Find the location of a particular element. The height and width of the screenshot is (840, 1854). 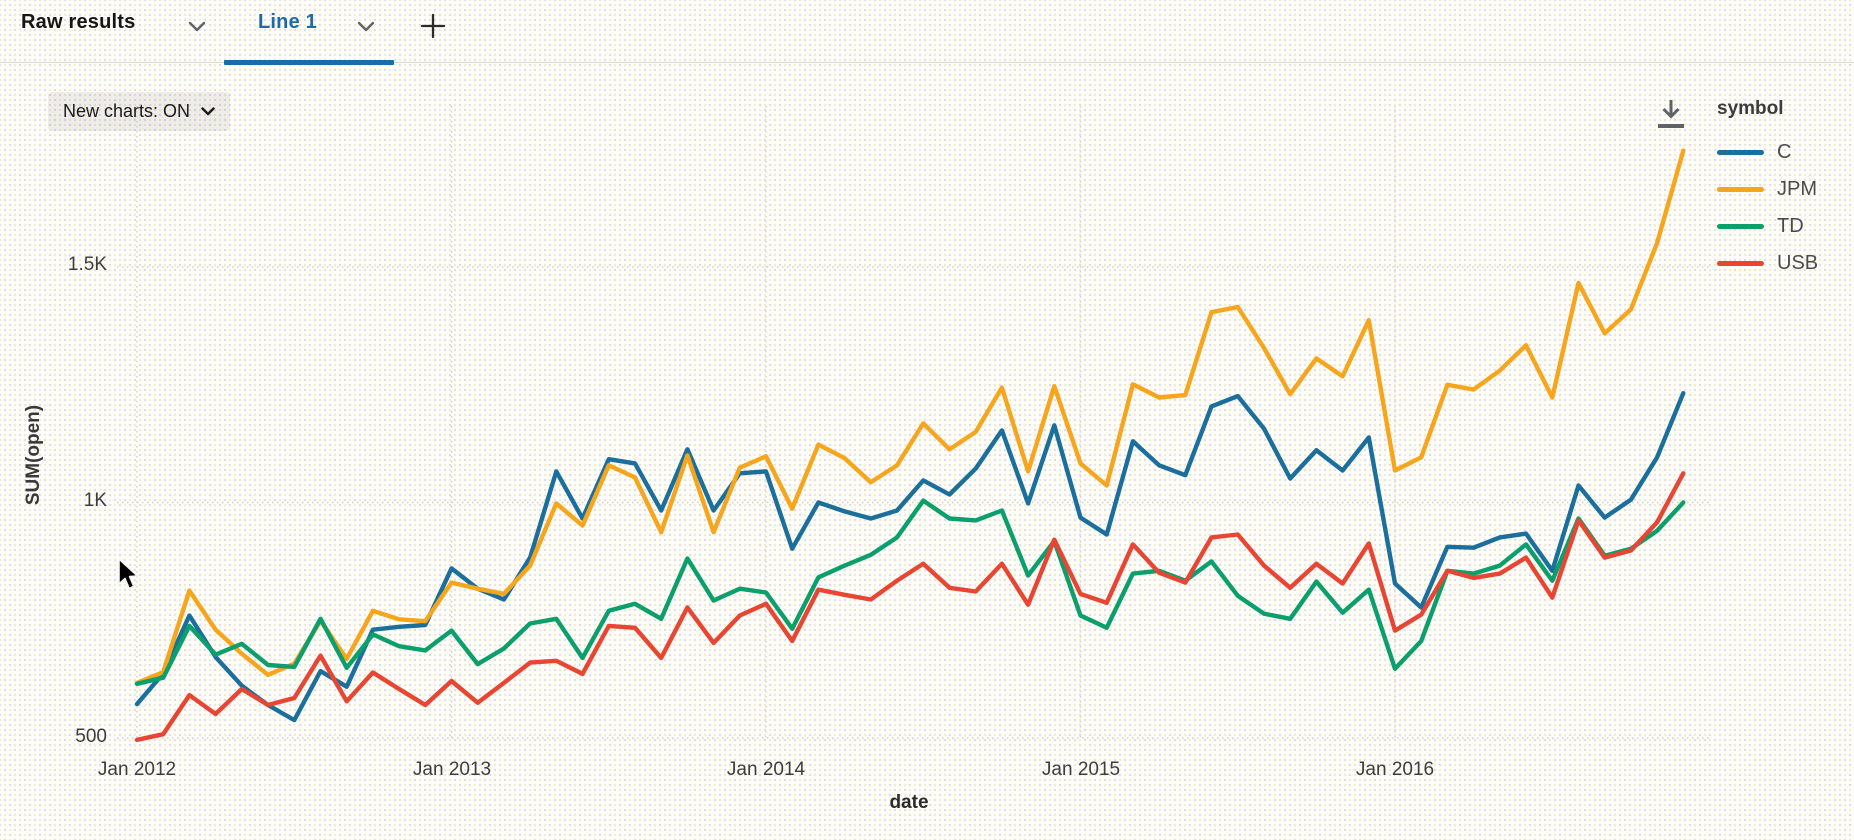

y-axis-title: SUM(open) is located at coordinates (33, 455).